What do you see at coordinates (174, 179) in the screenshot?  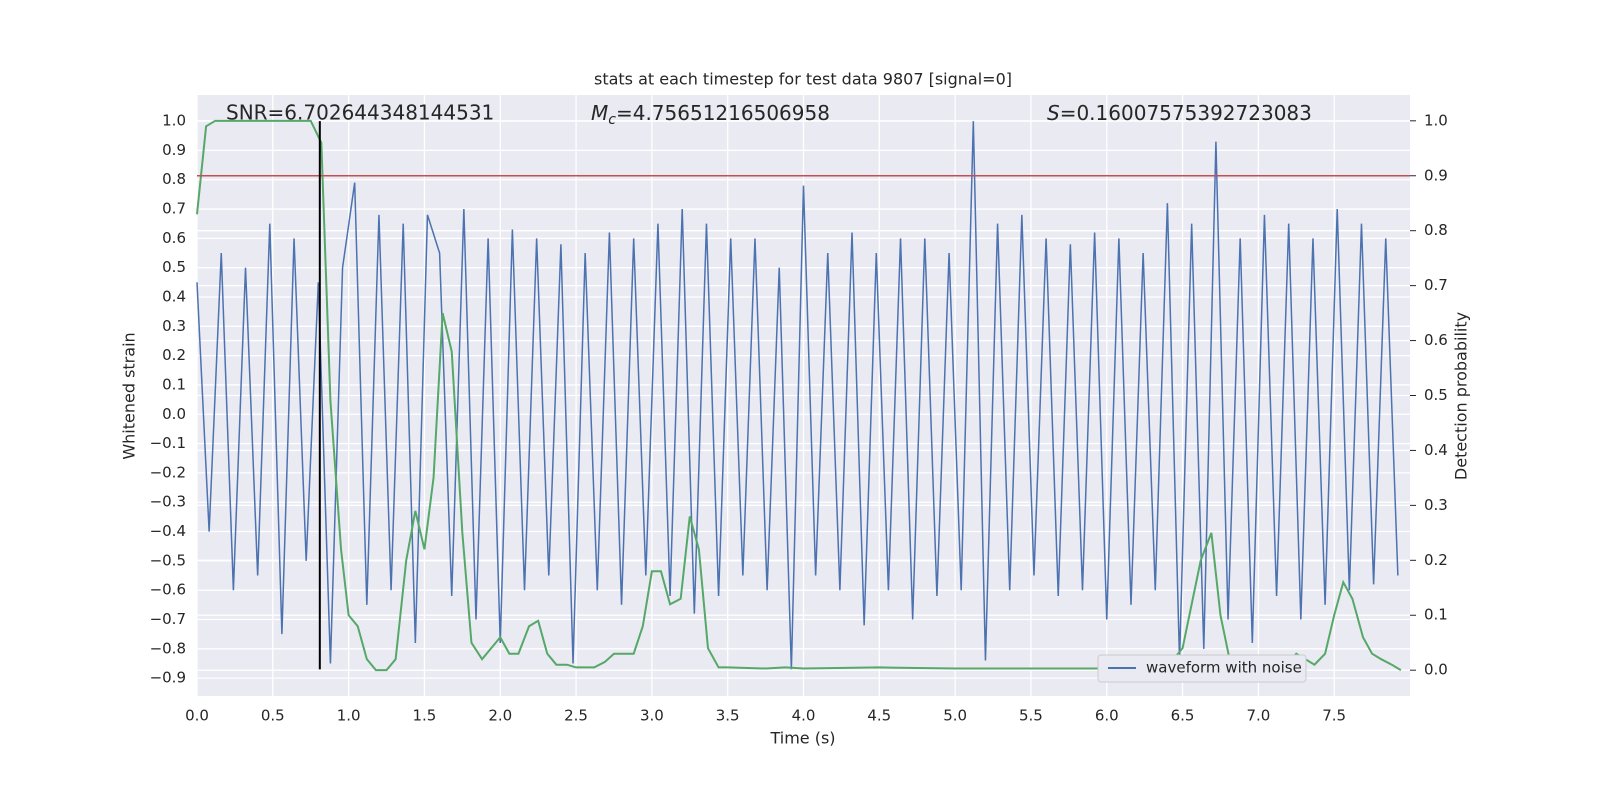 I see `y-tick-label: 0.8` at bounding box center [174, 179].